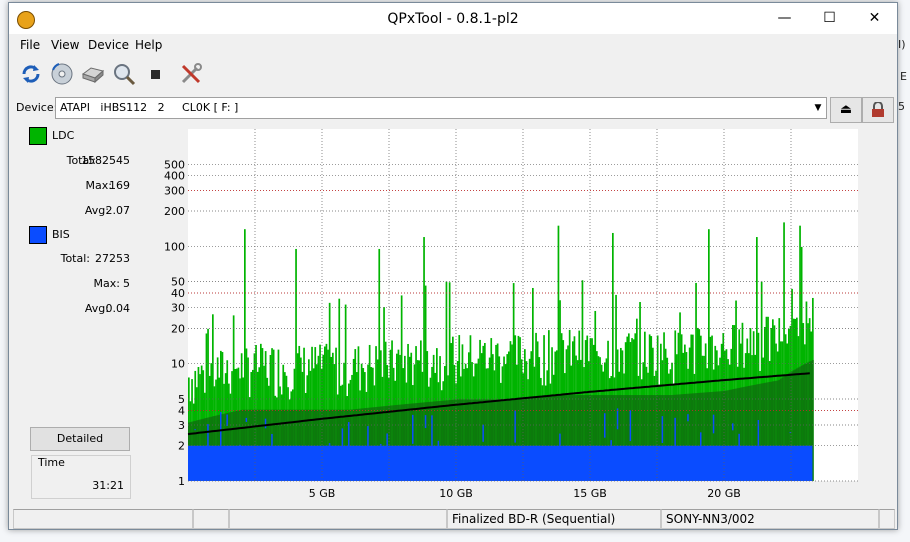  I want to click on menu-help: Help, so click(149, 45).